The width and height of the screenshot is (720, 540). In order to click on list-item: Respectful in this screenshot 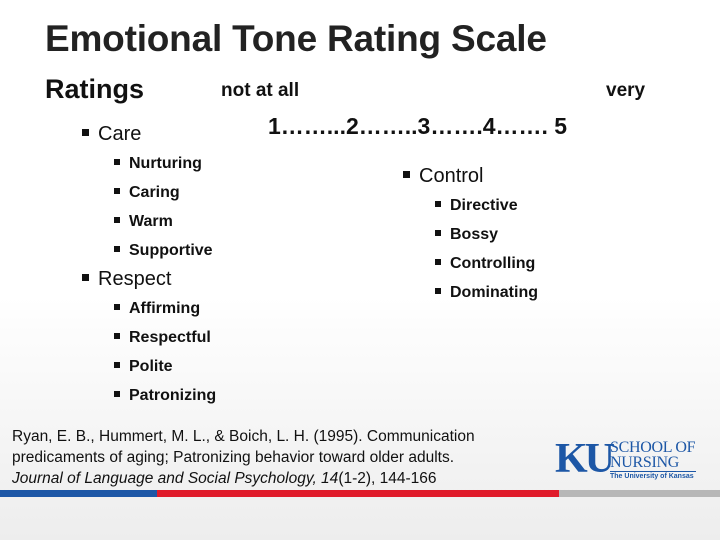, I will do `click(149, 337)`.